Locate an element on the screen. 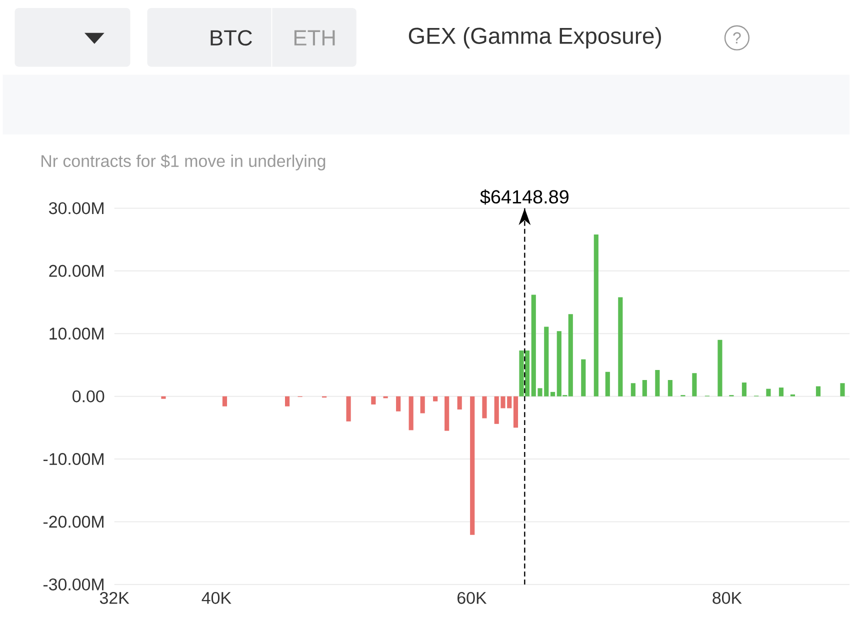  x-tick-label: 80K is located at coordinates (727, 598).